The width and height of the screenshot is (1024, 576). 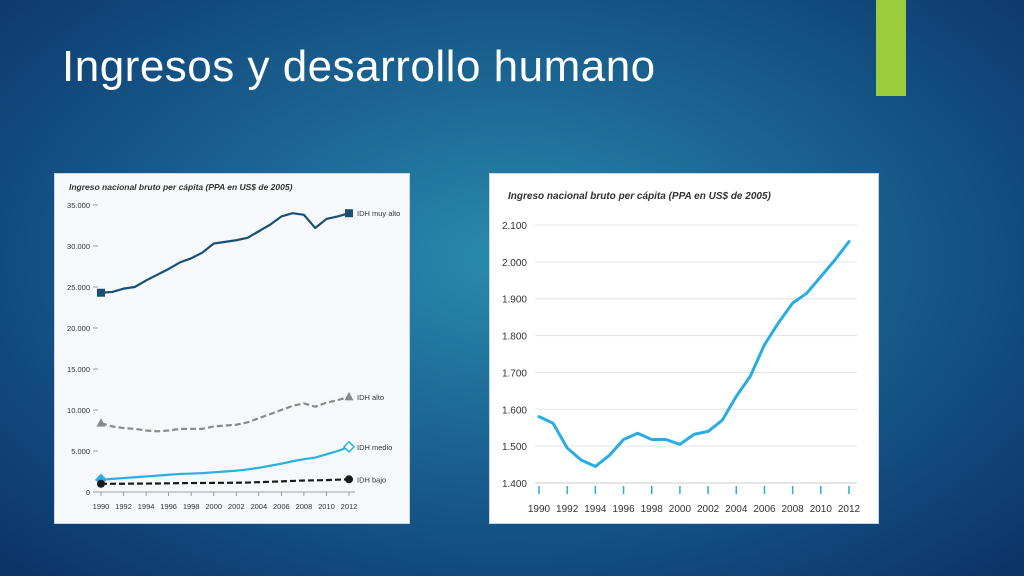 What do you see at coordinates (78, 369) in the screenshot?
I see `y-tick-label: 15.000` at bounding box center [78, 369].